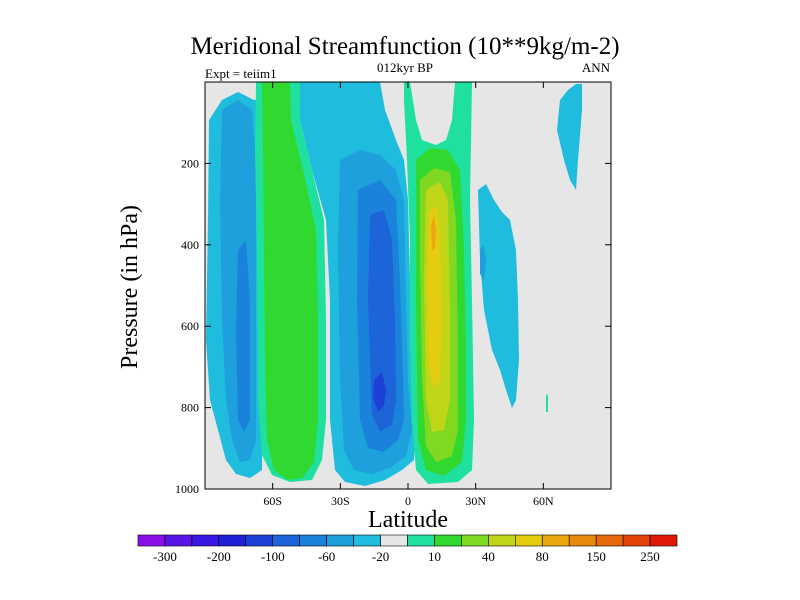 The image size is (800, 600). What do you see at coordinates (165, 556) in the screenshot?
I see `colorbar-label-0: -300` at bounding box center [165, 556].